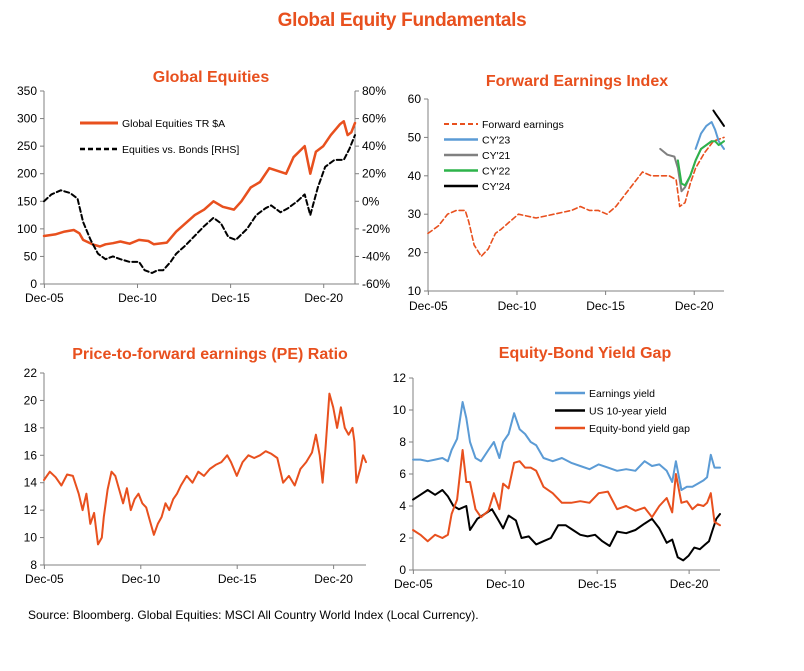  I want to click on legend-label: Global Equities TR $A, so click(173, 124).